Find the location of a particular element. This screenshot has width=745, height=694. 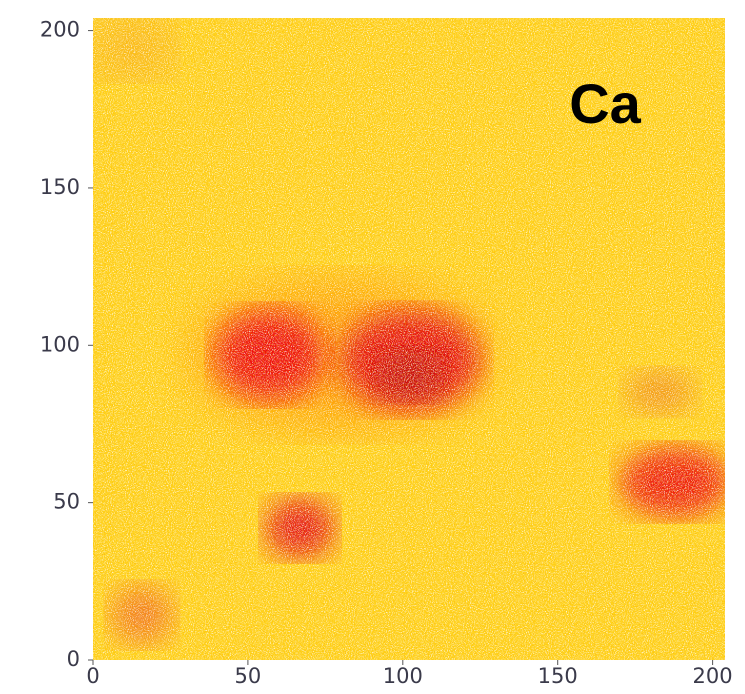

x-tick-label: 150 is located at coordinates (558, 676).